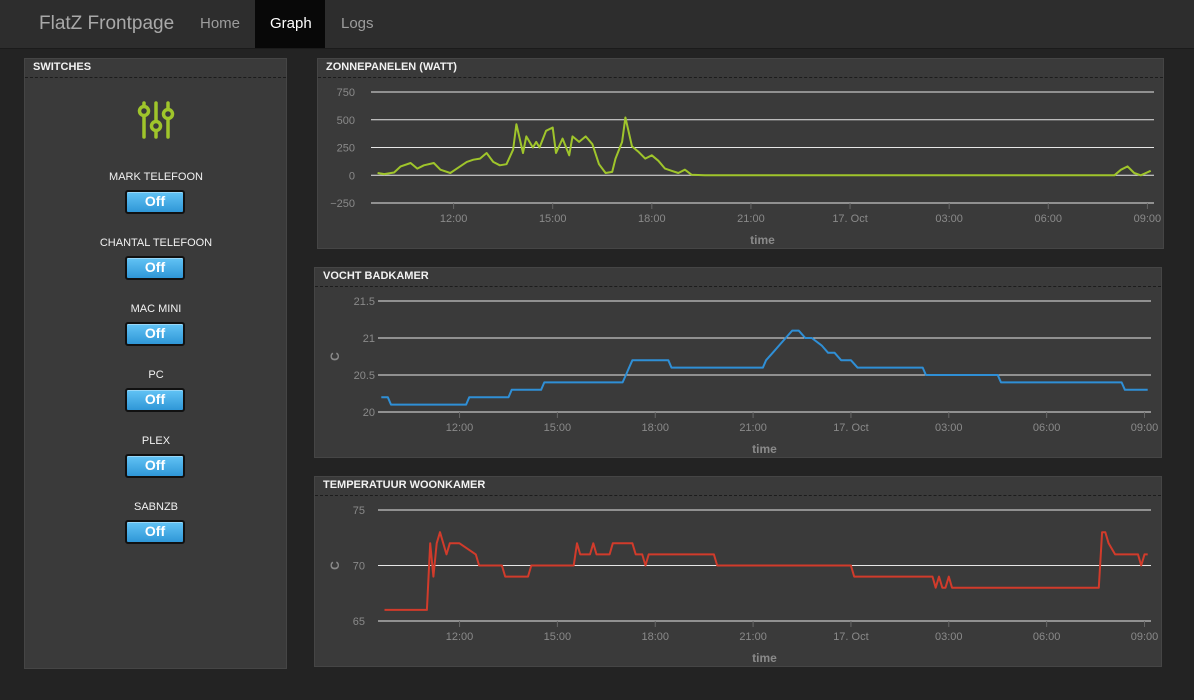 The width and height of the screenshot is (1194, 700). What do you see at coordinates (357, 23) in the screenshot?
I see `nav-logs: Logs` at bounding box center [357, 23].